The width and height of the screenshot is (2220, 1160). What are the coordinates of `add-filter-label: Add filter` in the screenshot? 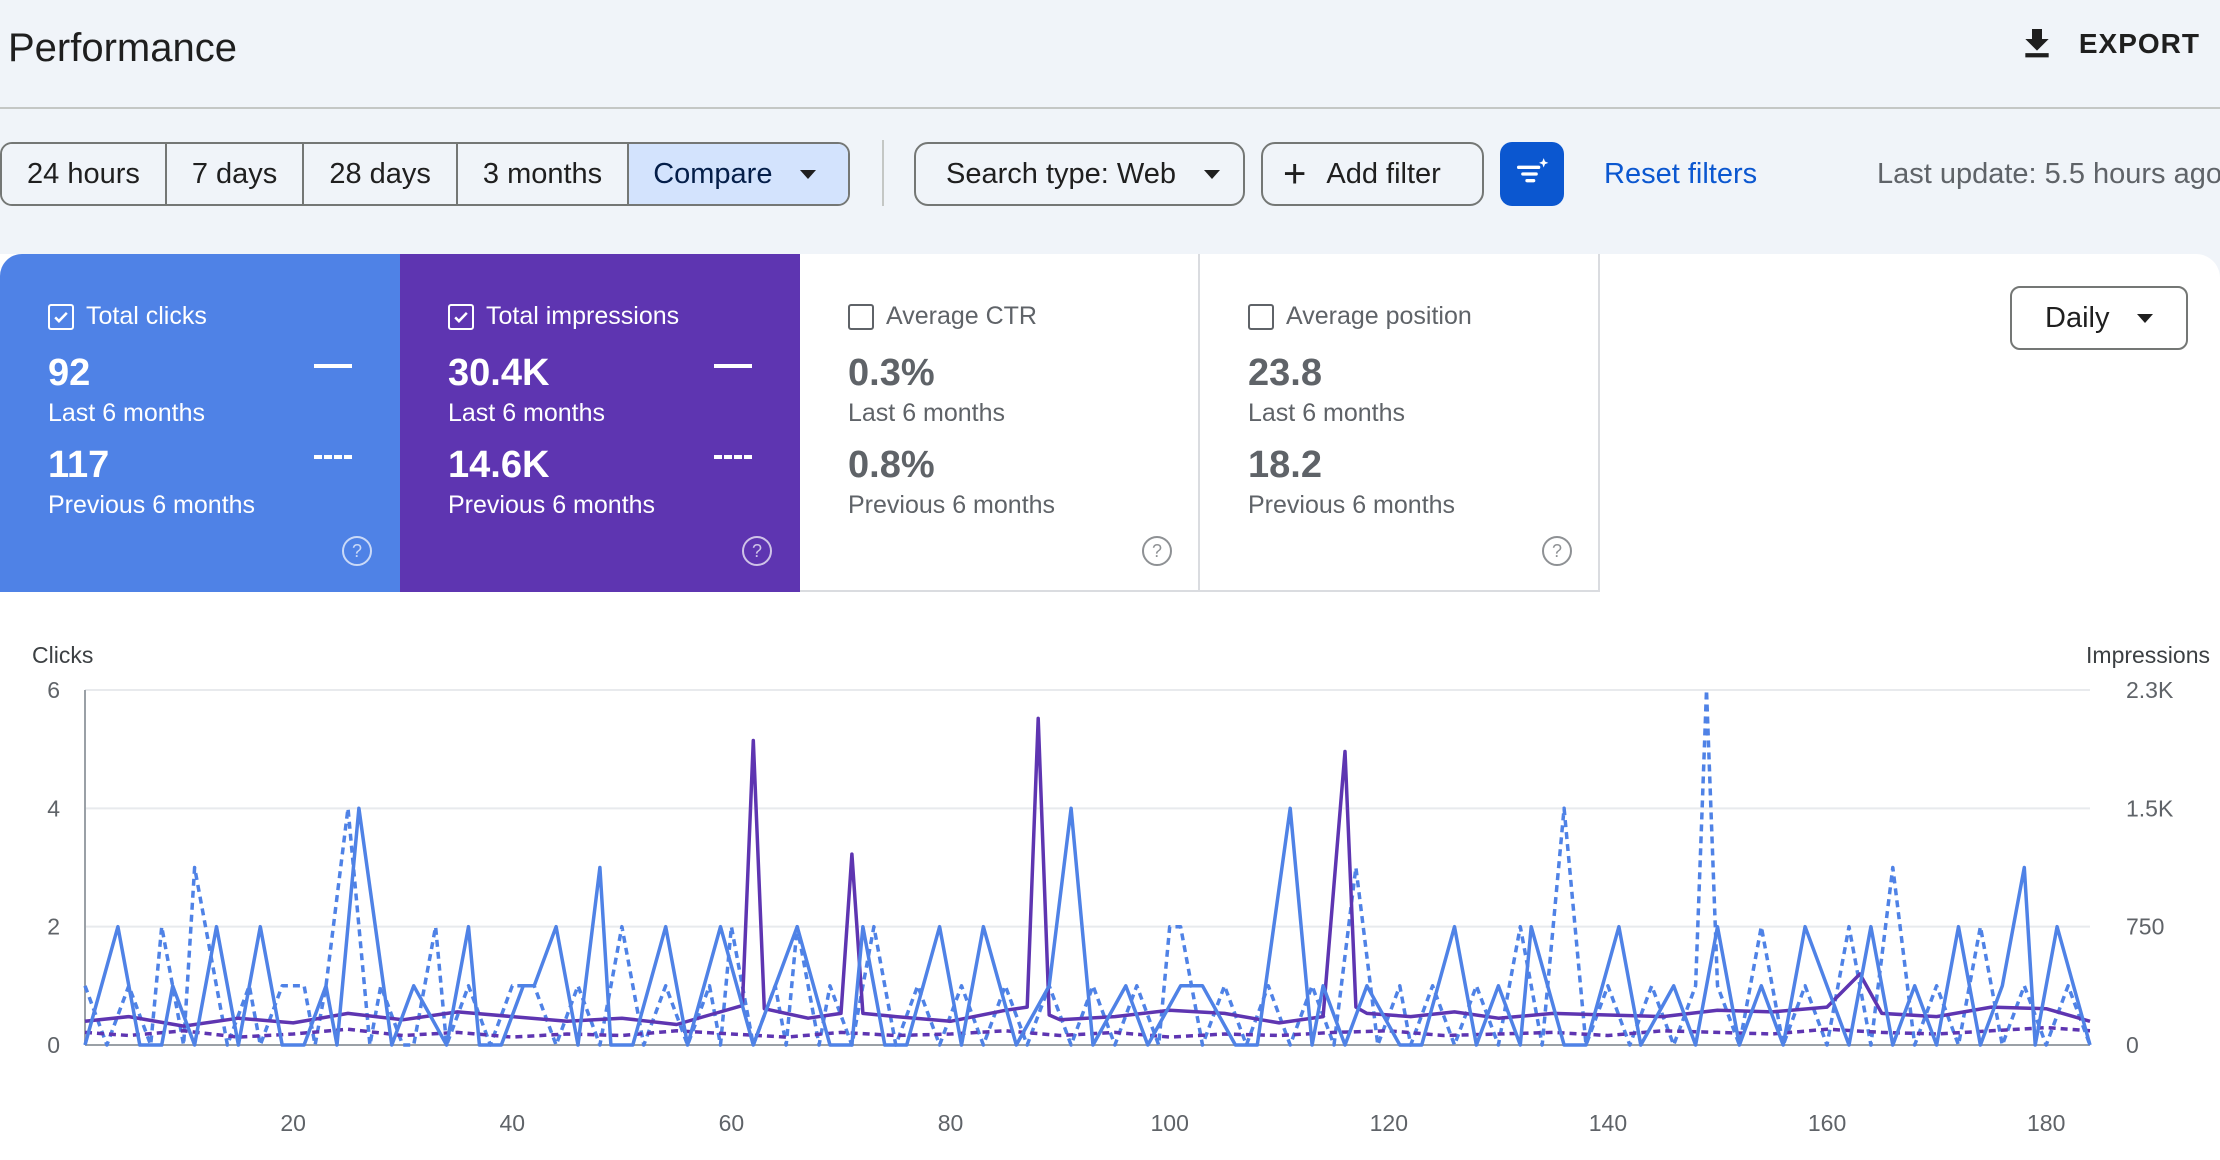 It's located at (1383, 173).